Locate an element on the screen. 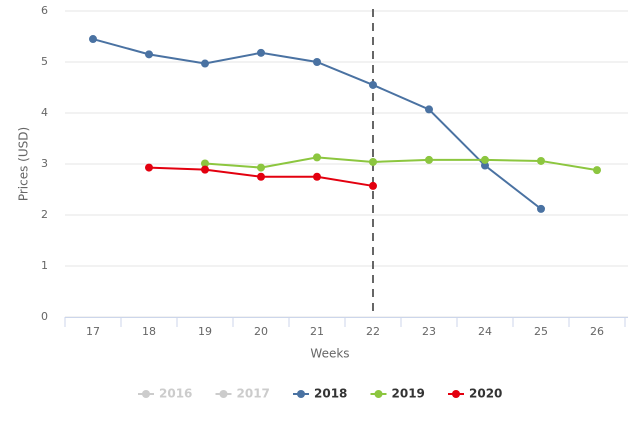 This screenshot has height=427, width=640. legend-label: 2016 is located at coordinates (175, 394).